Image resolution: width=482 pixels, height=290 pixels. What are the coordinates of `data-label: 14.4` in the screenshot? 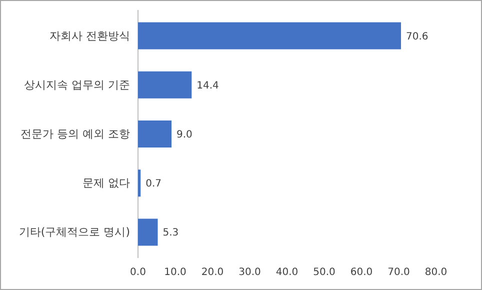 It's located at (207, 86).